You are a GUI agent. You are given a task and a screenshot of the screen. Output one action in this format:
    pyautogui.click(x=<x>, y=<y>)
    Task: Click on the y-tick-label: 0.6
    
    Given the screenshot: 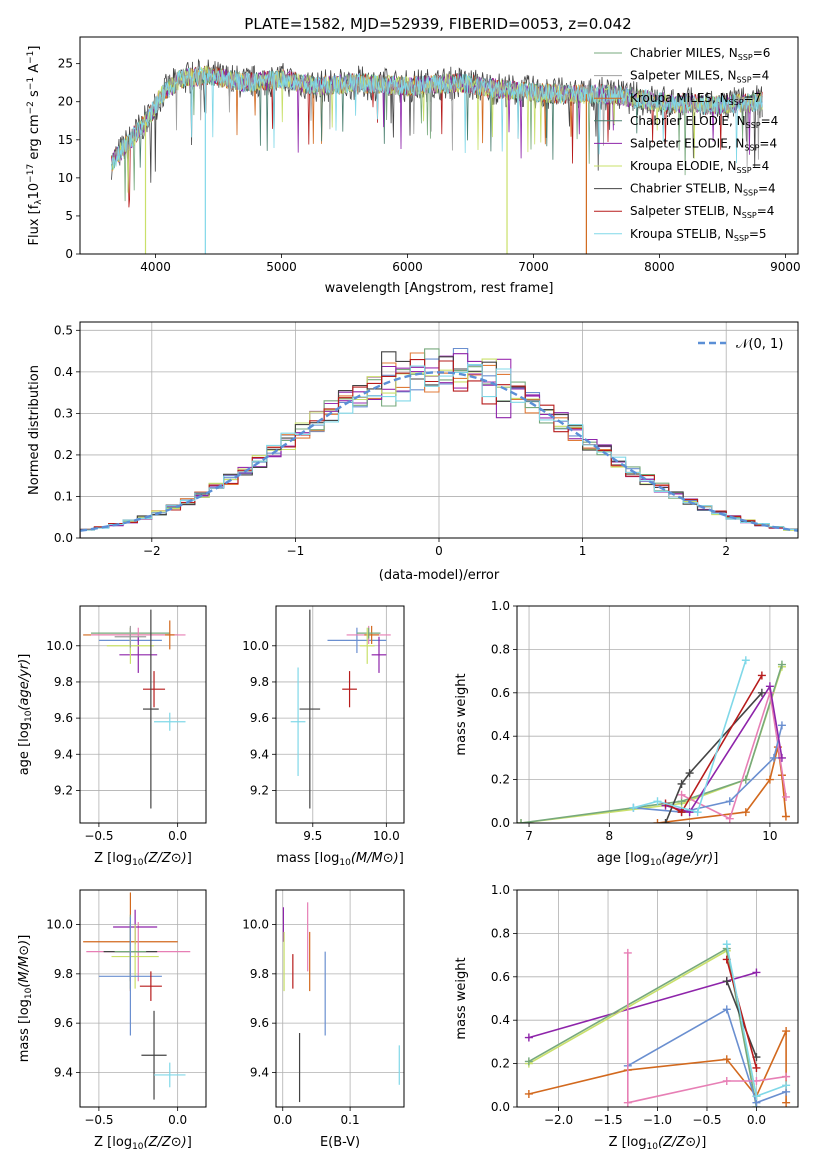 What is the action you would take?
    pyautogui.click(x=500, y=693)
    